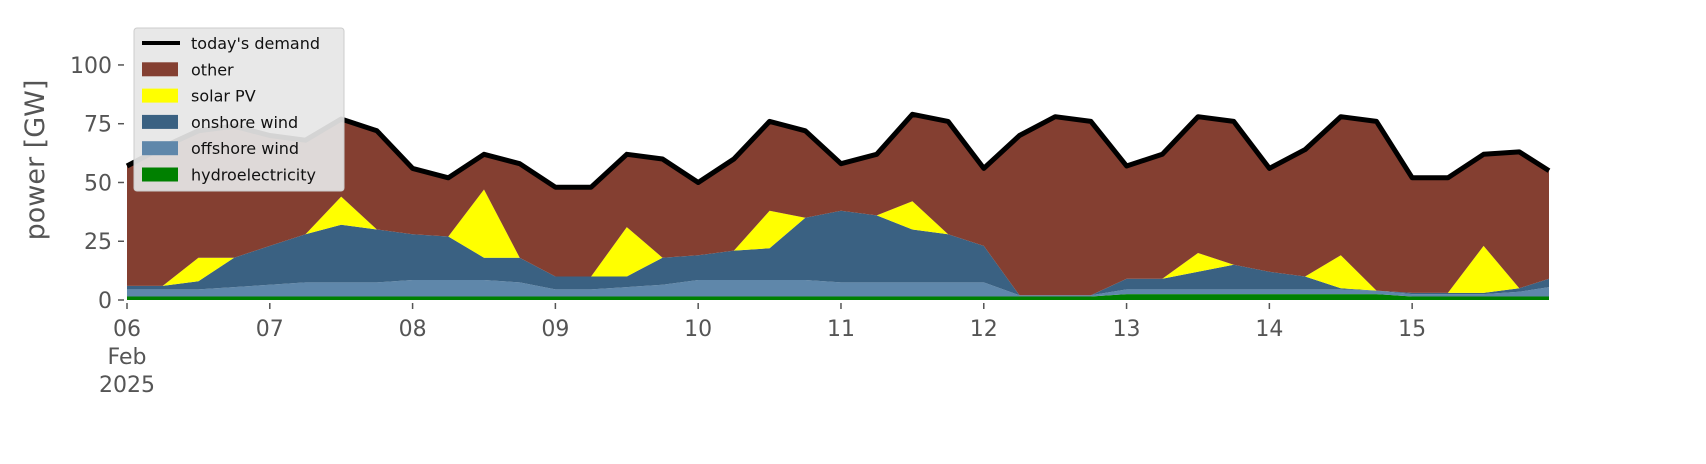  What do you see at coordinates (253, 175) in the screenshot?
I see `legend-label: hydroelectricity` at bounding box center [253, 175].